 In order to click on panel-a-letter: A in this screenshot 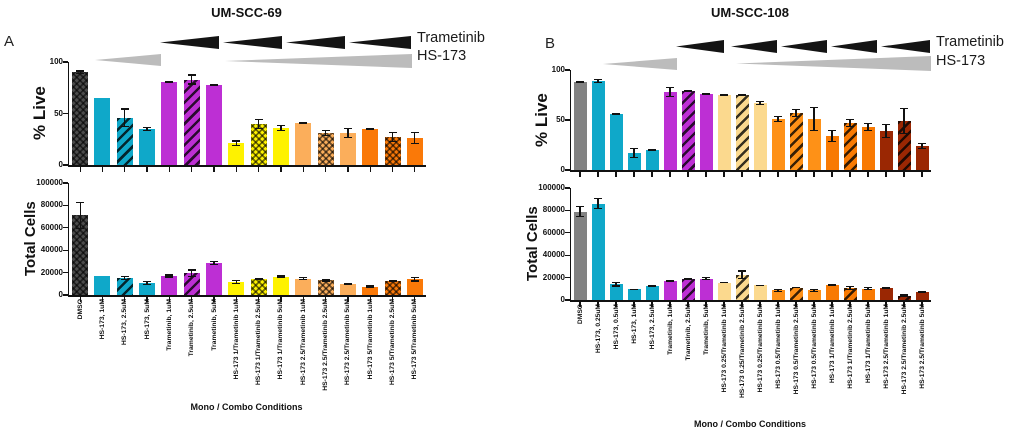, I will do `click(9, 41)`.